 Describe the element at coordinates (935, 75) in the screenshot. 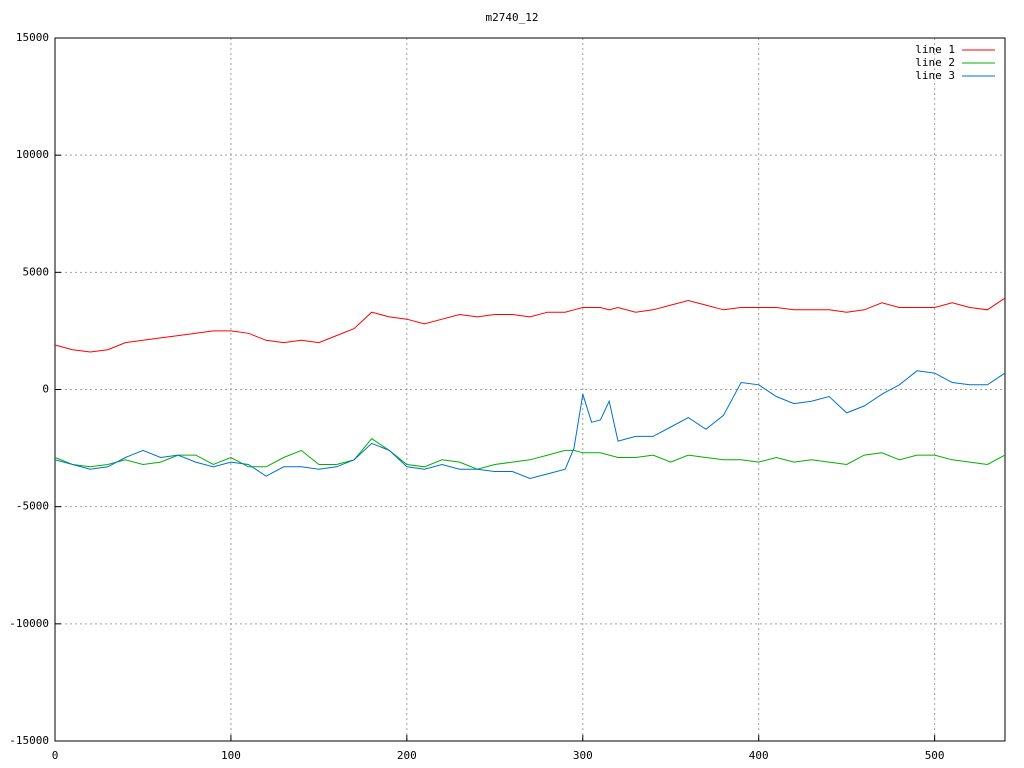

I see `legend-label: line 3` at that location.